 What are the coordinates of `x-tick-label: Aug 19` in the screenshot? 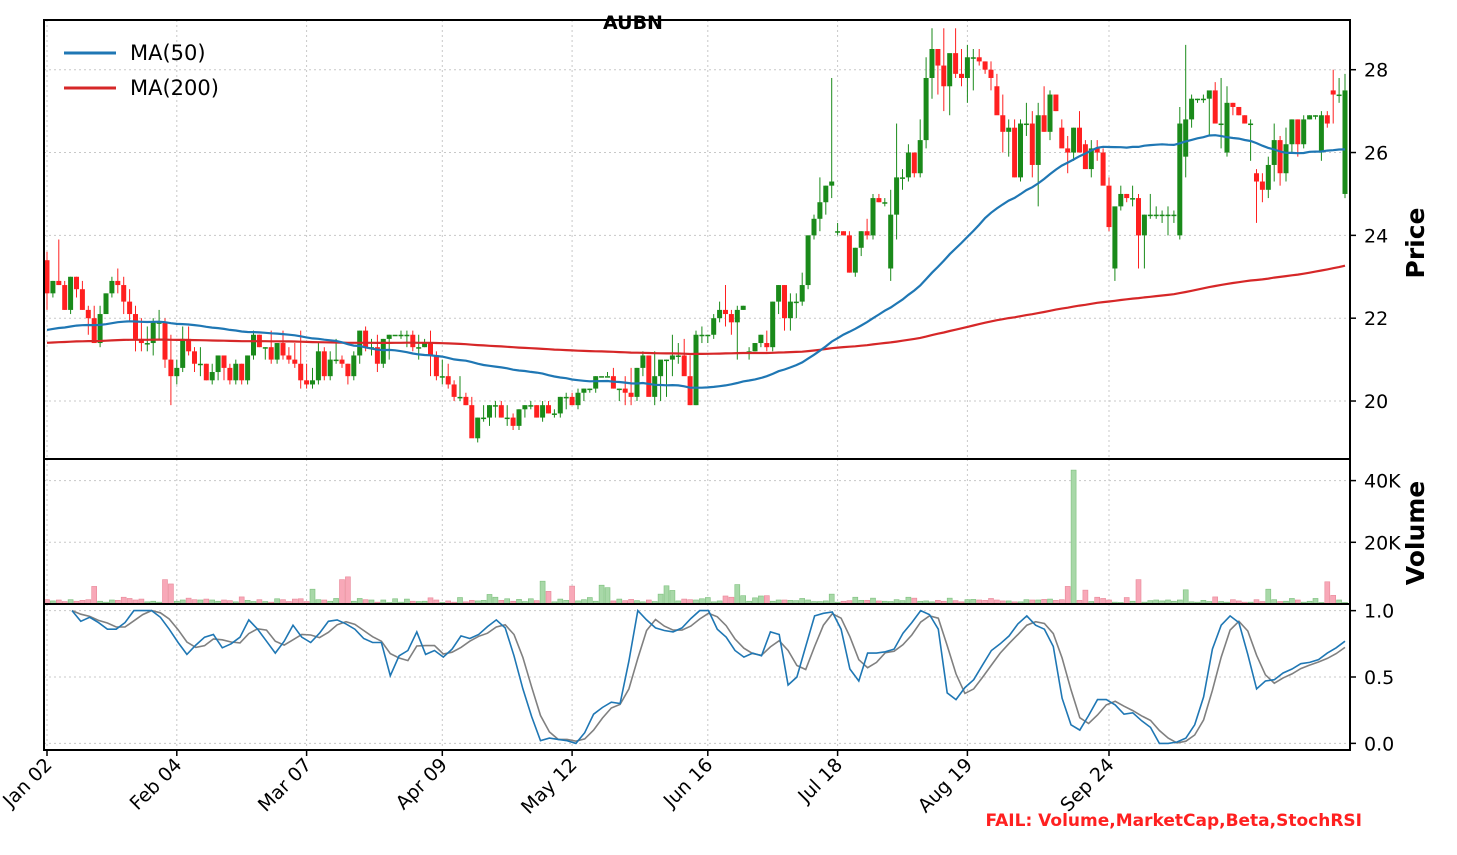 It's located at (945, 785).